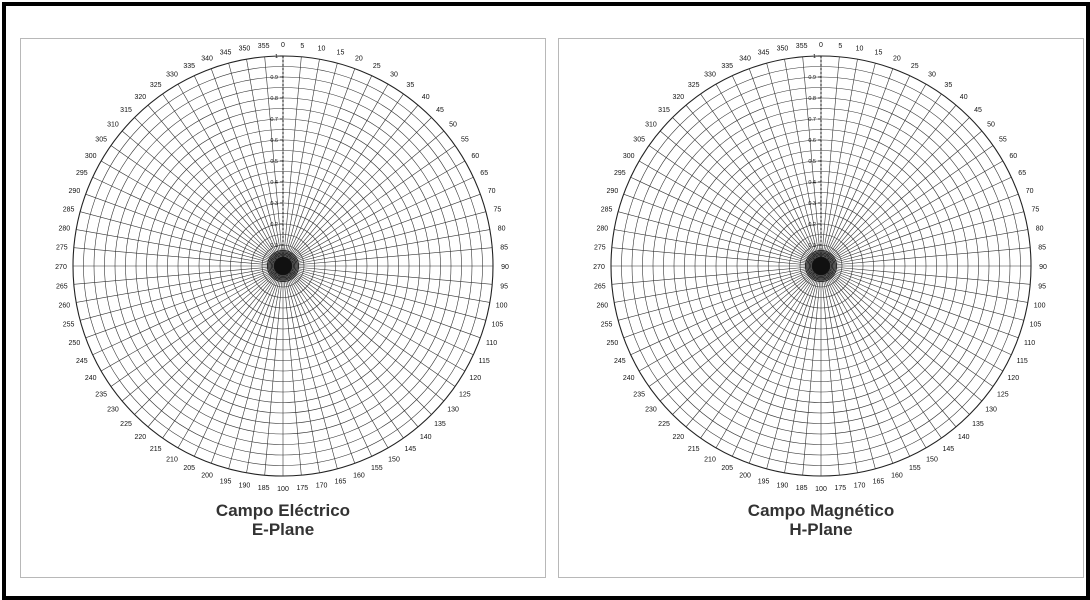 The image size is (1090, 600). I want to click on angle-tick-label: 10, so click(860, 48).